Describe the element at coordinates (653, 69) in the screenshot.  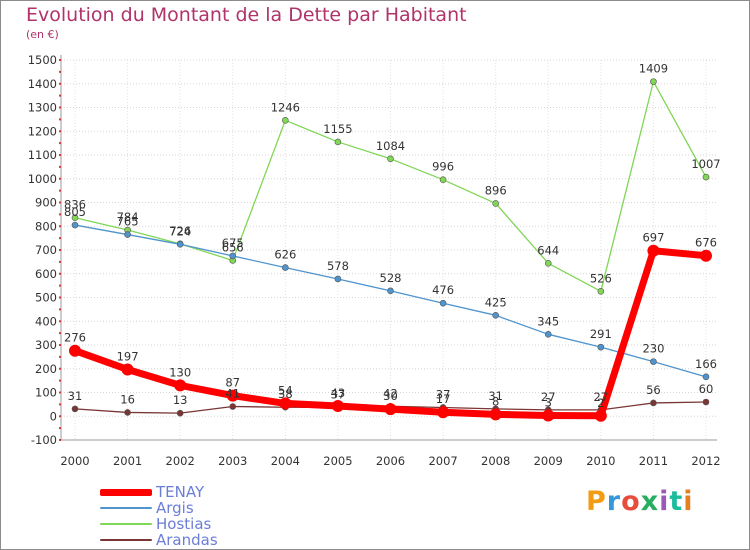
I see `data-label-hostias: 1409` at that location.